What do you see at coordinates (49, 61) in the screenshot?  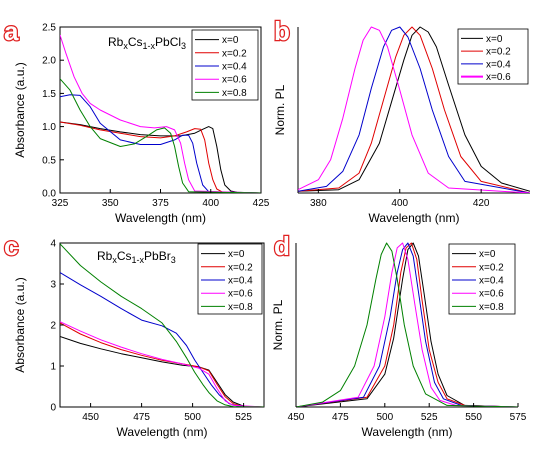 I see `y-tick-label: 2.0` at bounding box center [49, 61].